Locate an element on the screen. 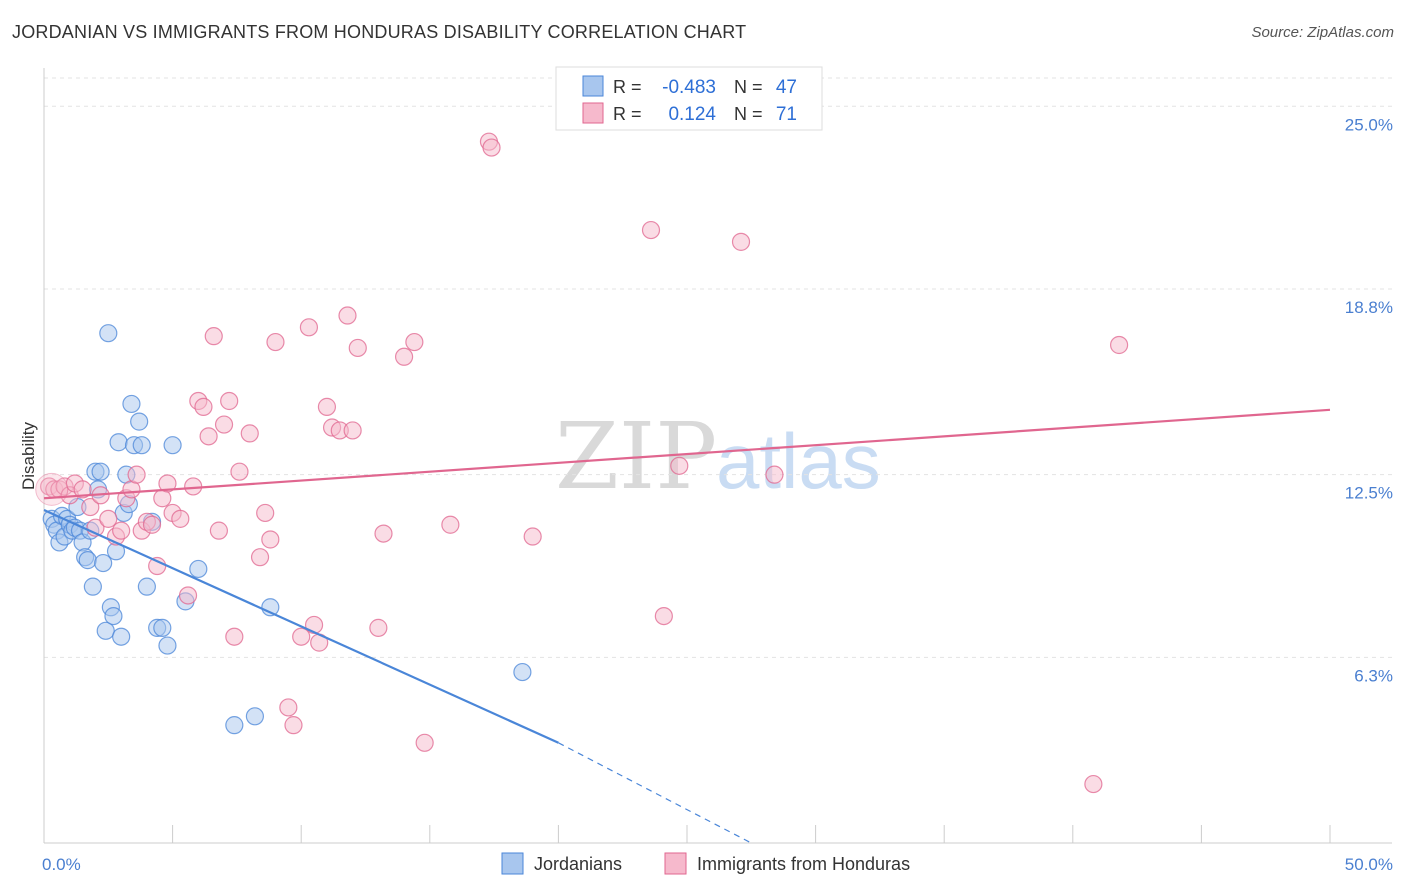 Image resolution: width=1406 pixels, height=892 pixels. watermark: ZIP atlas is located at coordinates (718, 456).